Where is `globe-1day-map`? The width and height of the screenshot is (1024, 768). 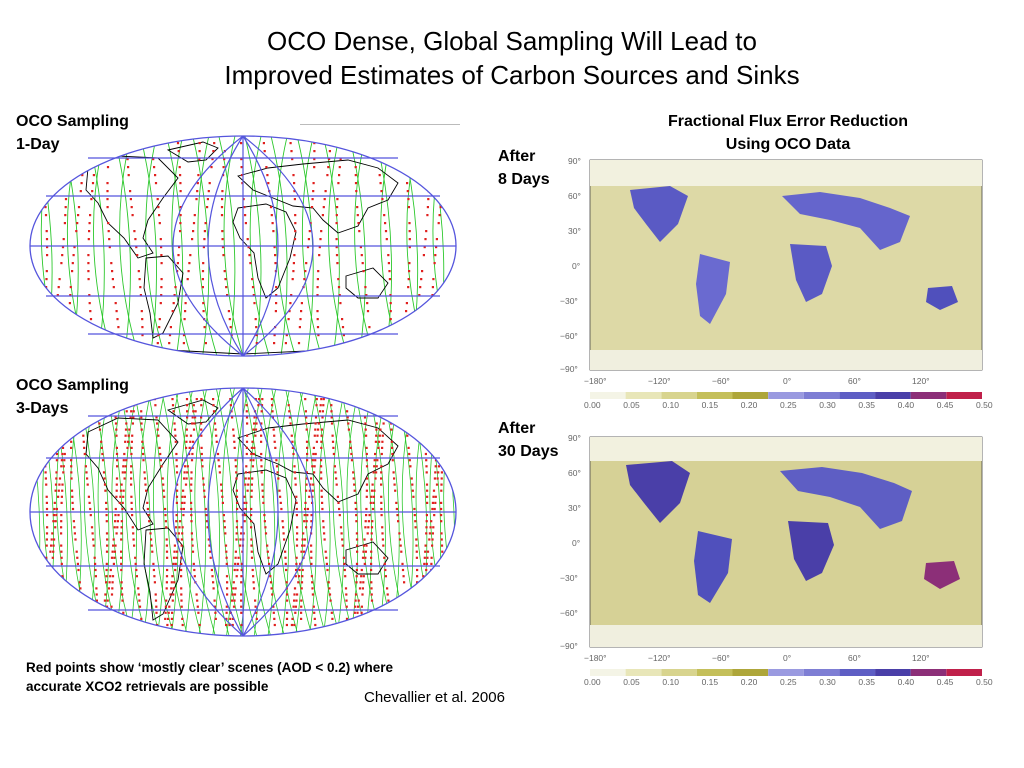
globe-1day-map is located at coordinates (243, 246).